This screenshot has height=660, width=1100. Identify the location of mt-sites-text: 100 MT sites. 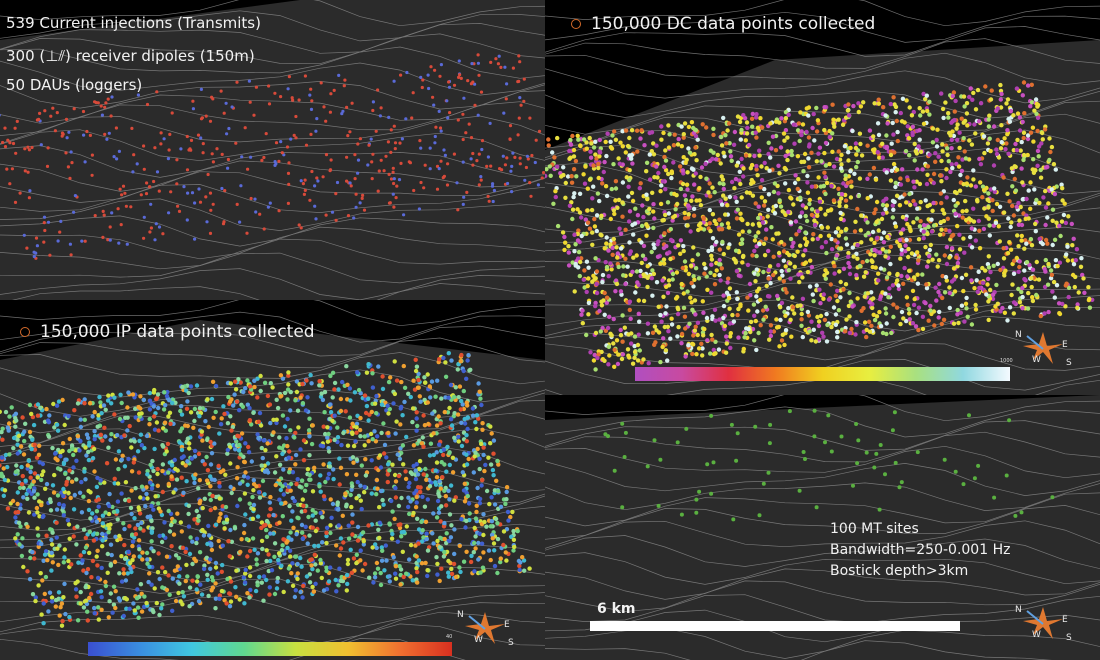
(874, 529).